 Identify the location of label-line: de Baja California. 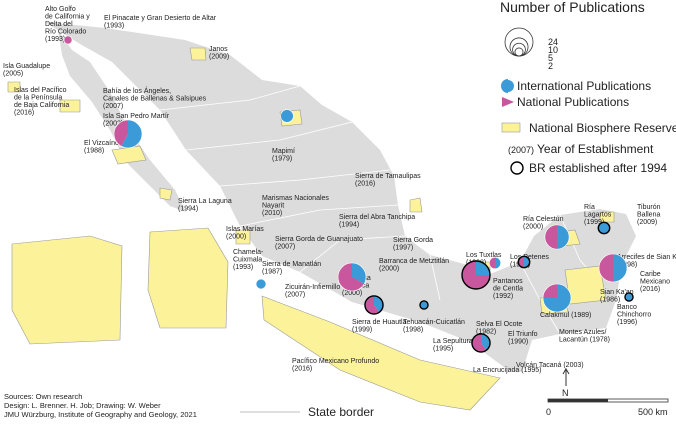
(41, 105).